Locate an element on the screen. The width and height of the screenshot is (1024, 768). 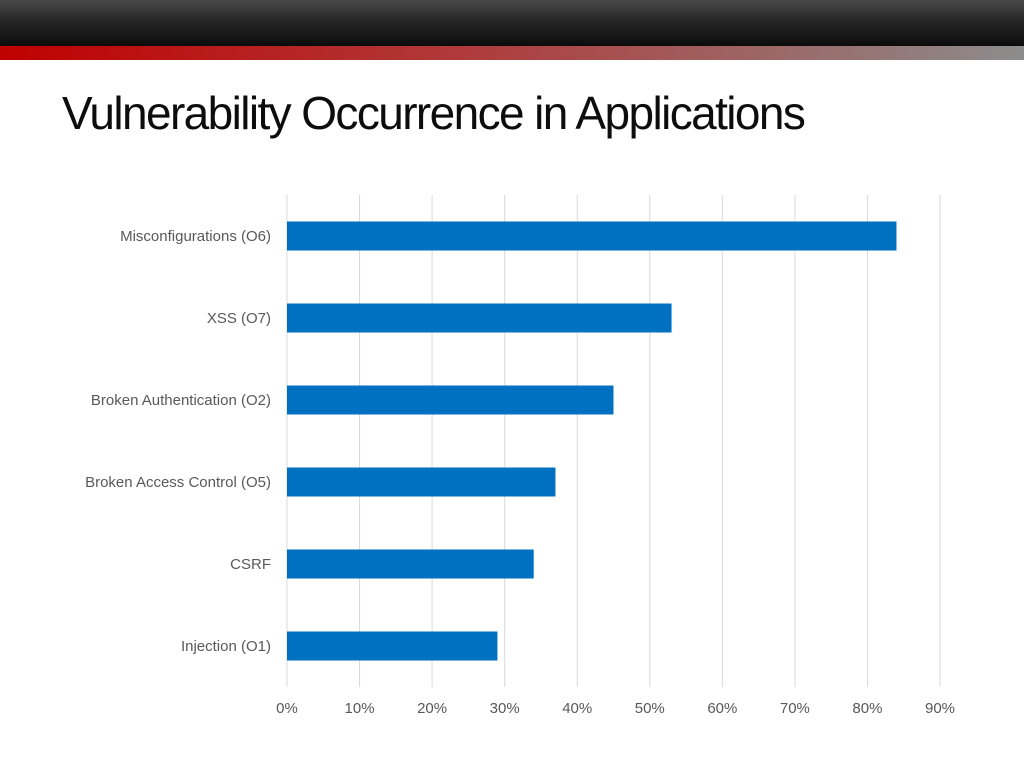
category-label: XSS (O7) is located at coordinates (239, 318).